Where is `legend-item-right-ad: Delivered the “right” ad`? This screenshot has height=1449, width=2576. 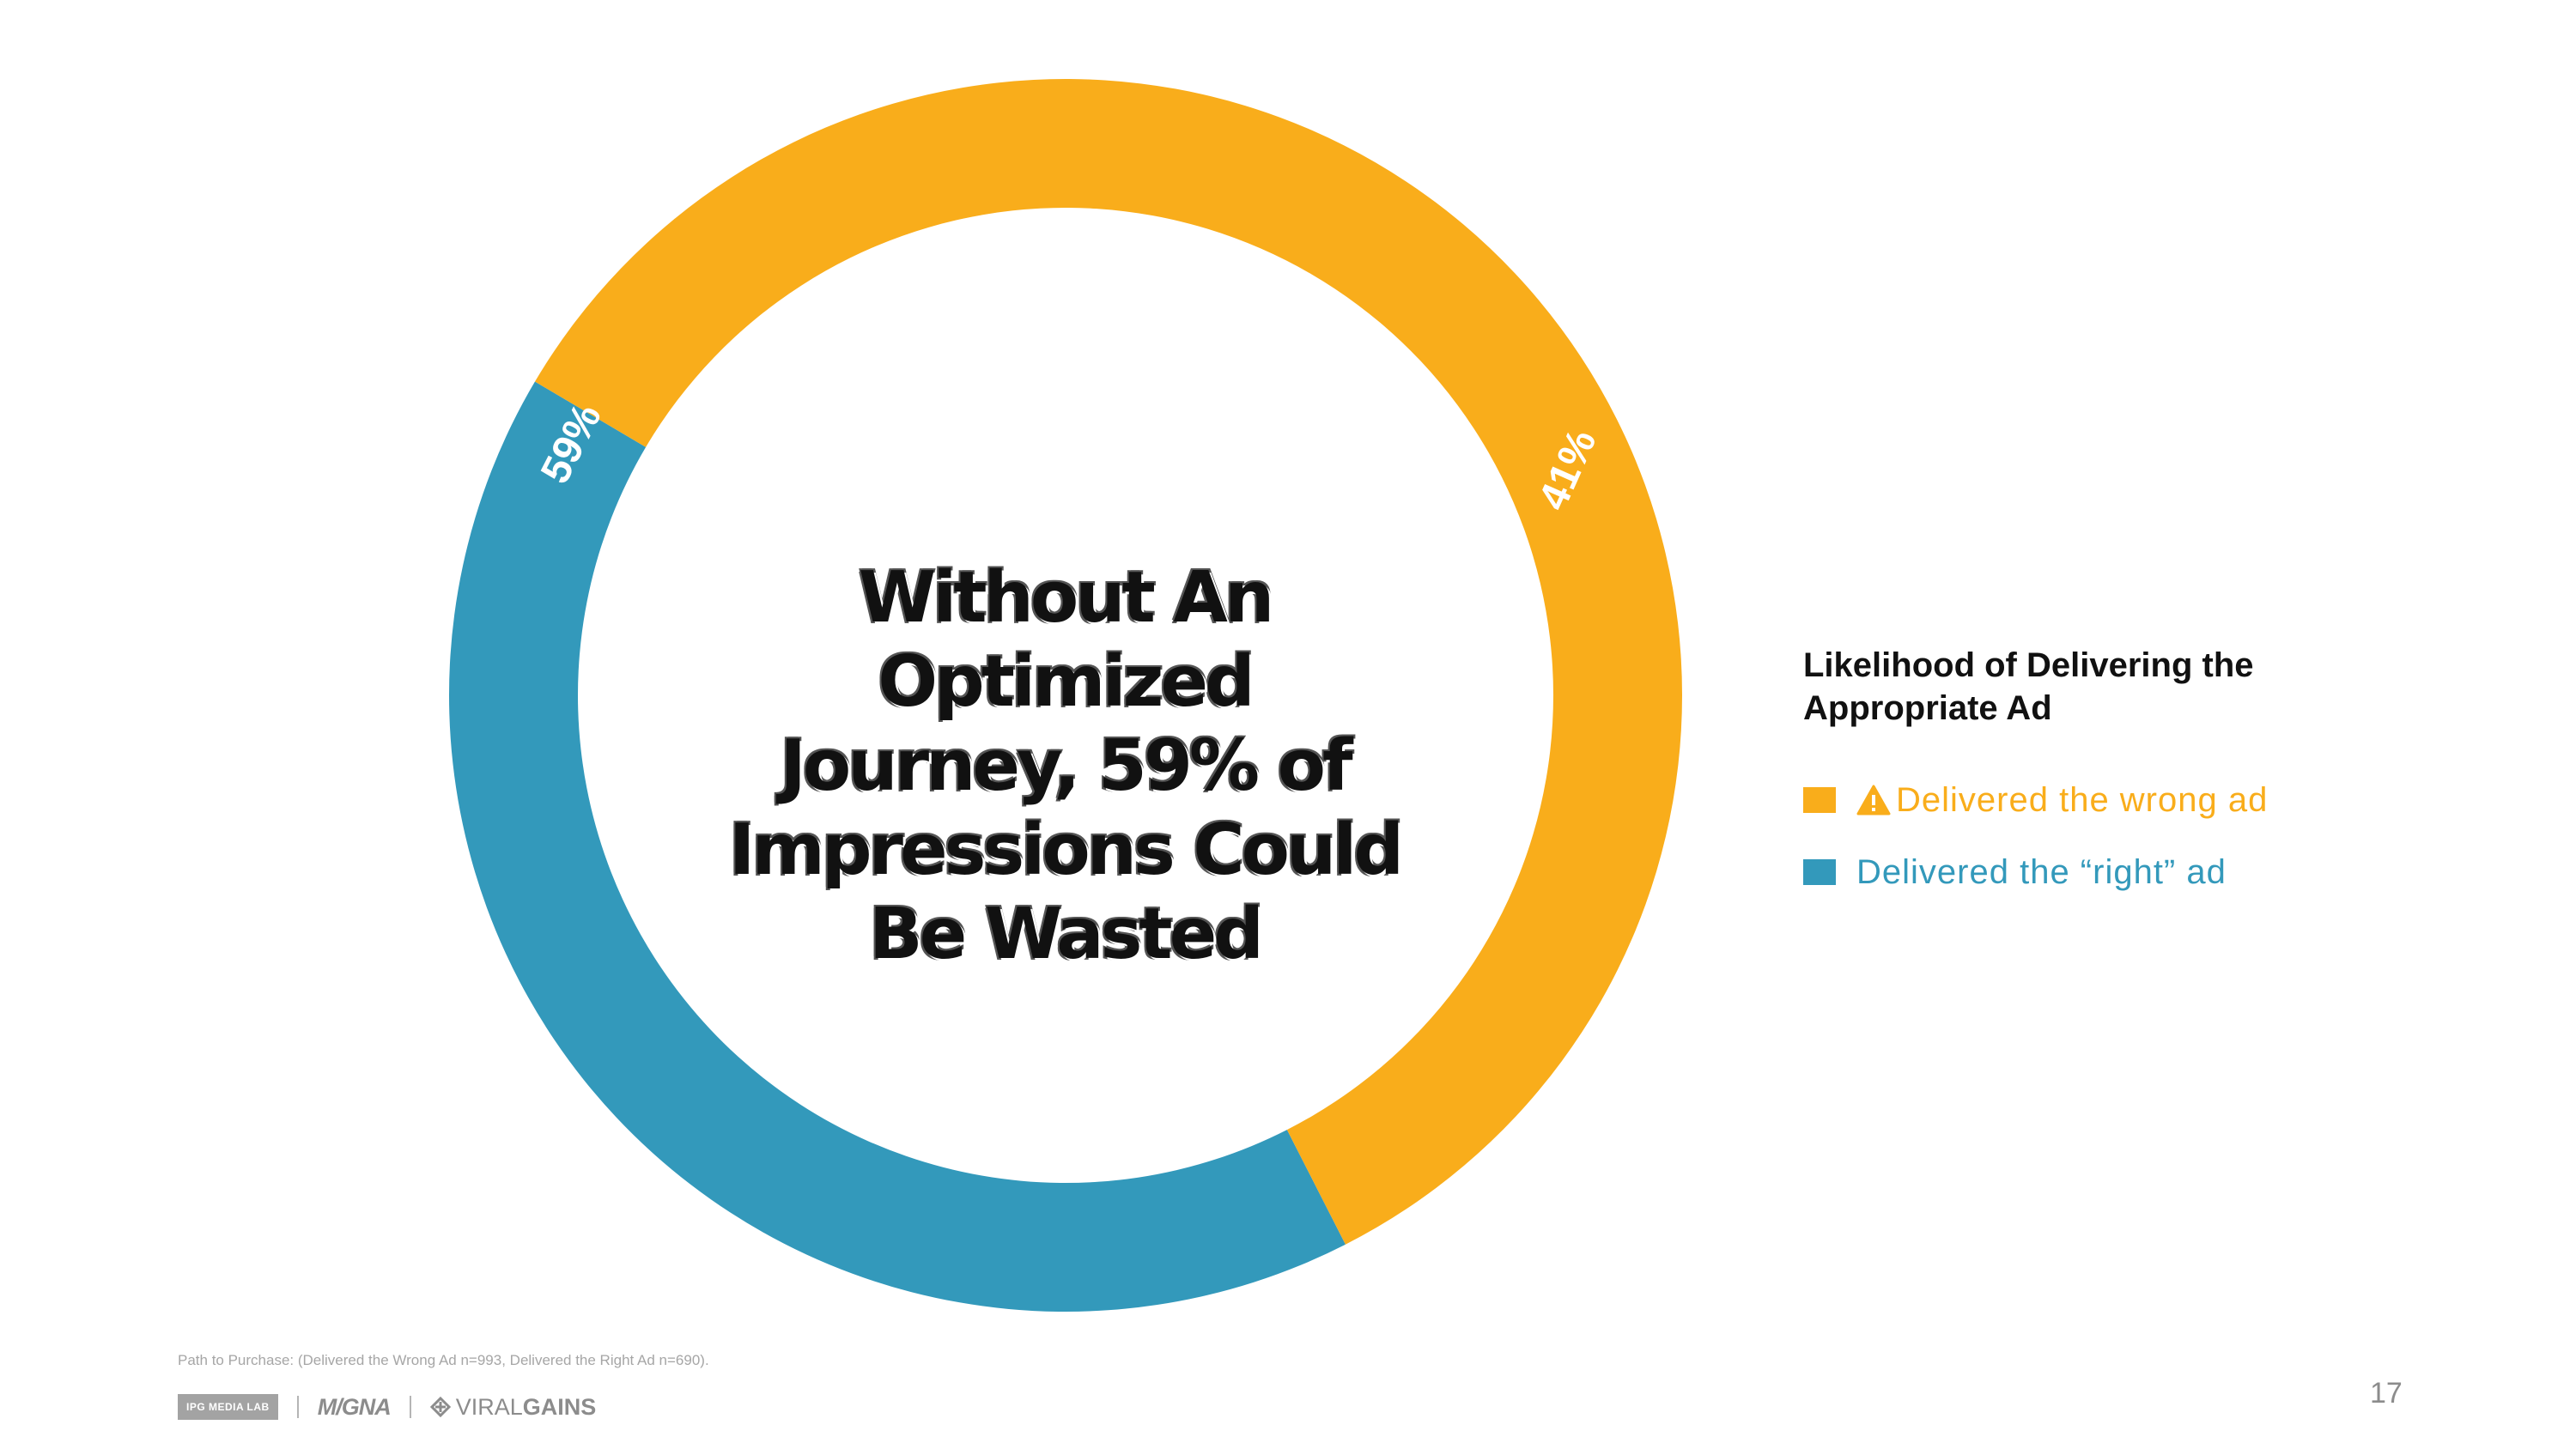 legend-item-right-ad: Delivered the “right” ad is located at coordinates (2104, 872).